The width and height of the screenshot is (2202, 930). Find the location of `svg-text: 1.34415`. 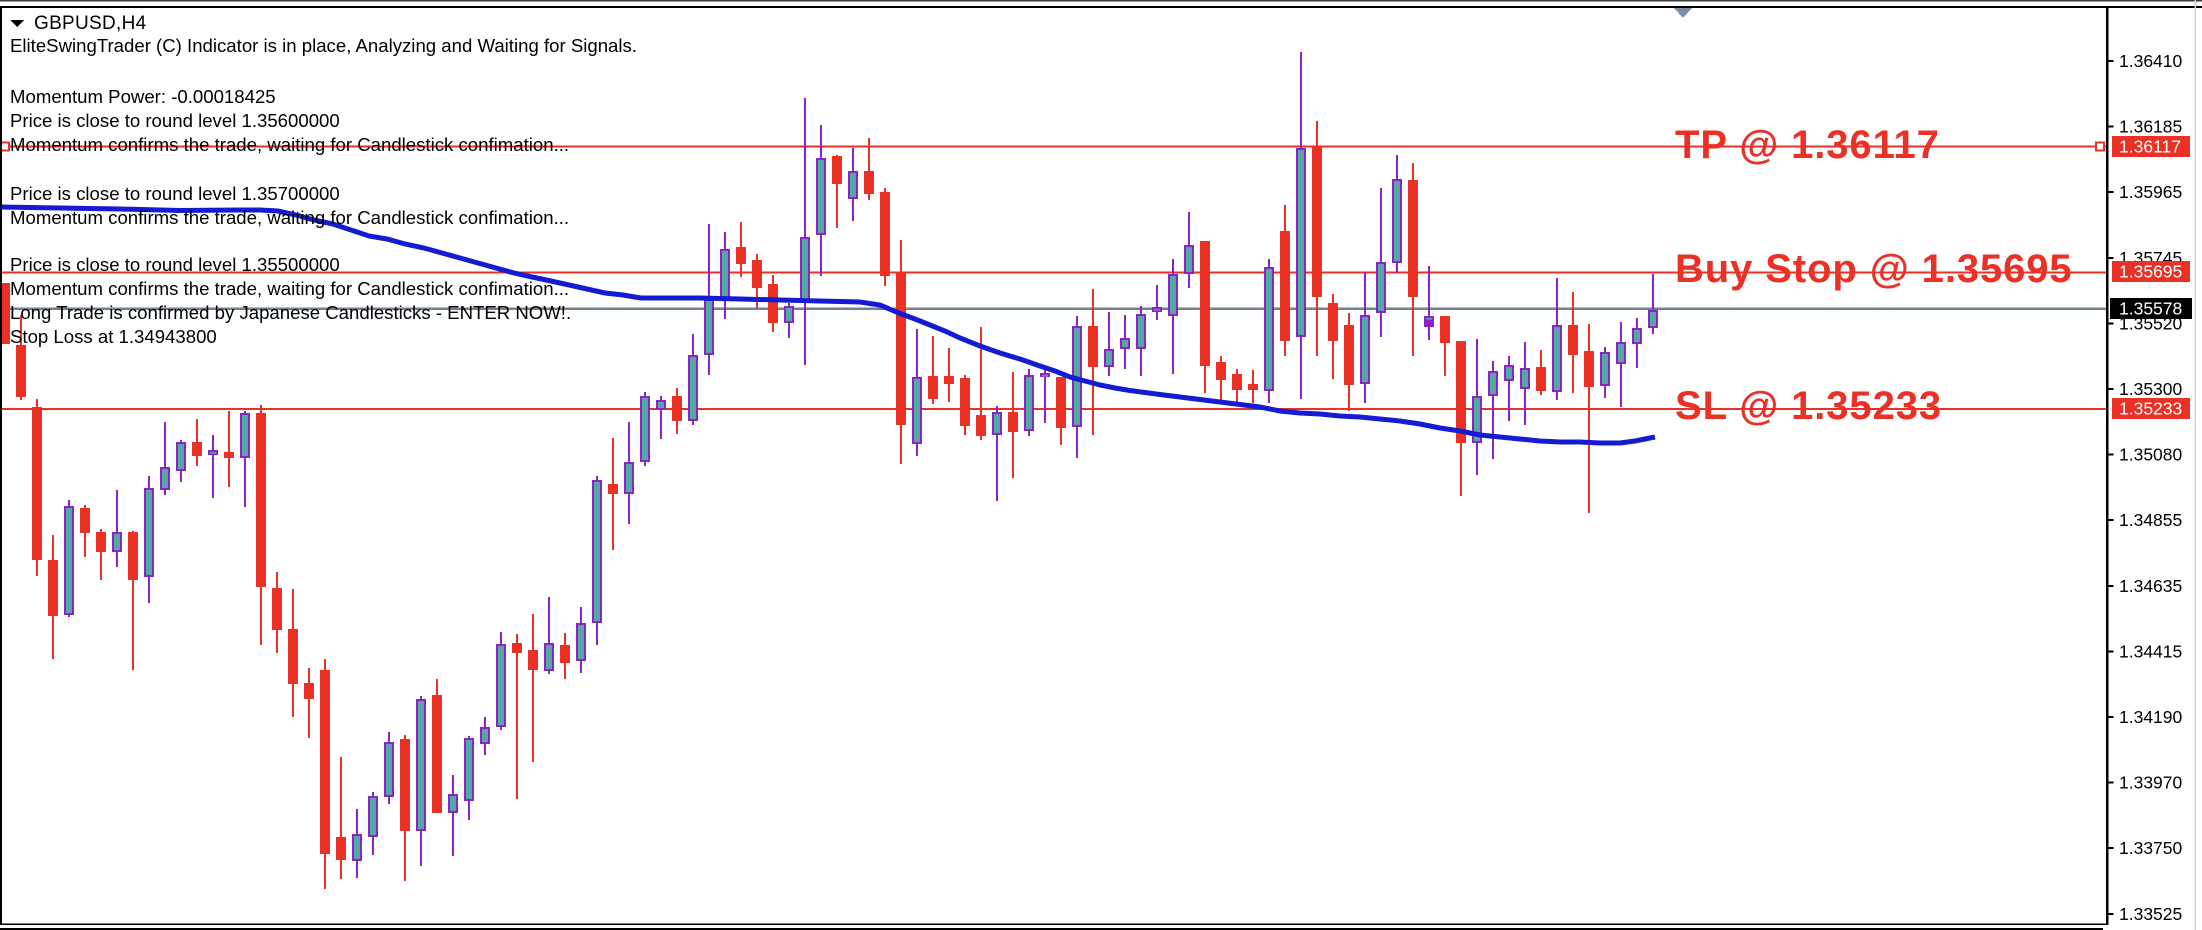

svg-text: 1.34415 is located at coordinates (2150, 651).